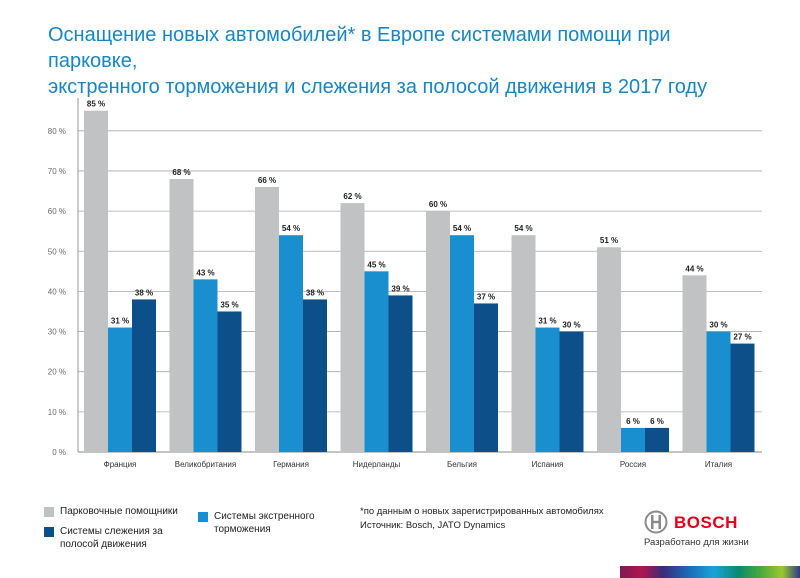 The height and width of the screenshot is (578, 800). I want to click on y-tick-label: 50 %, so click(57, 251).